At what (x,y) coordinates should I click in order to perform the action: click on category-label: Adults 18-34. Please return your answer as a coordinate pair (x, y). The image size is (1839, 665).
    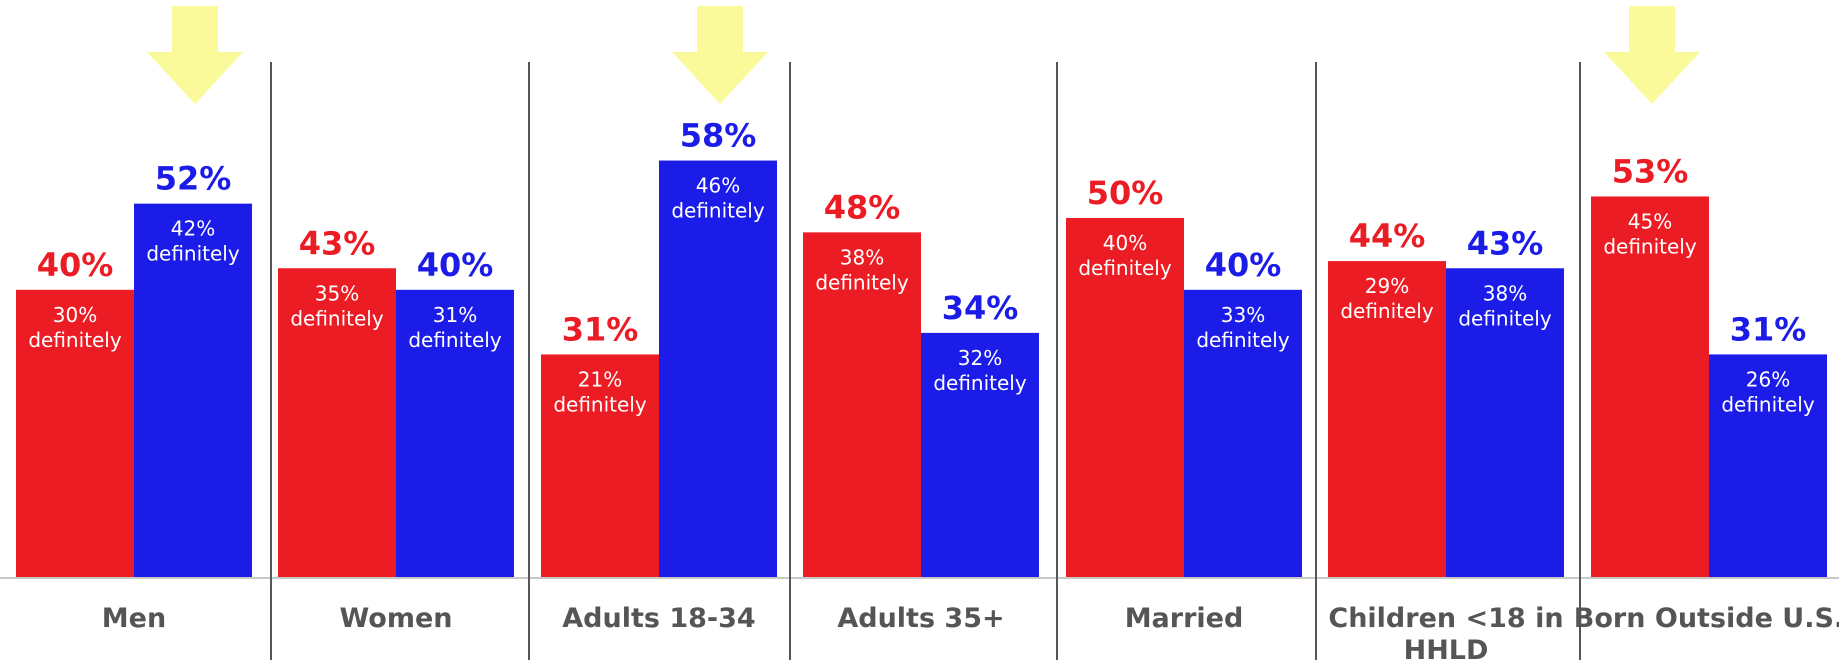
    Looking at the image, I should click on (658, 618).